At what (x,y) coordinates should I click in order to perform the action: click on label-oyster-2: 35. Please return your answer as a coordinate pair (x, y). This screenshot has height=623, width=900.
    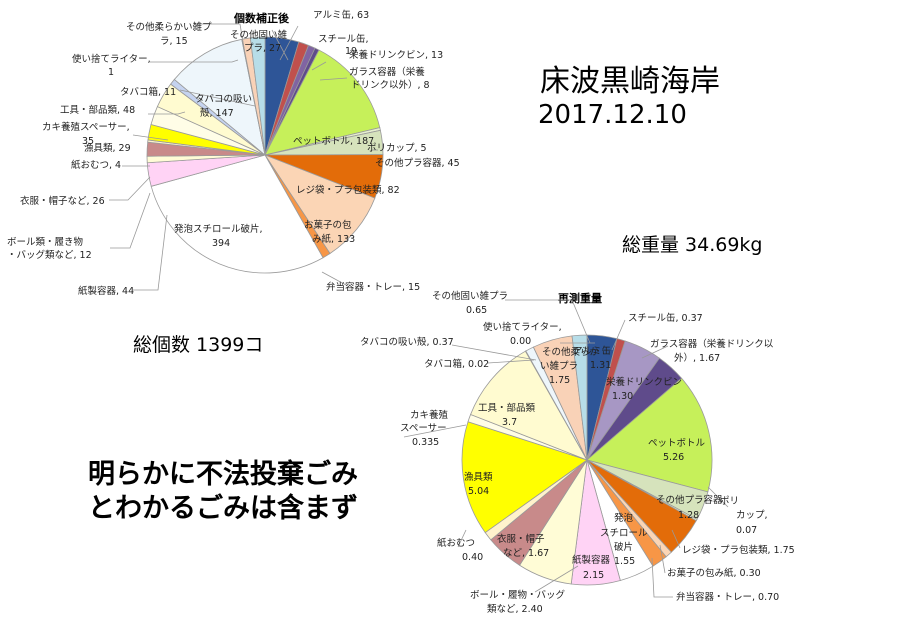
    Looking at the image, I should click on (88, 141).